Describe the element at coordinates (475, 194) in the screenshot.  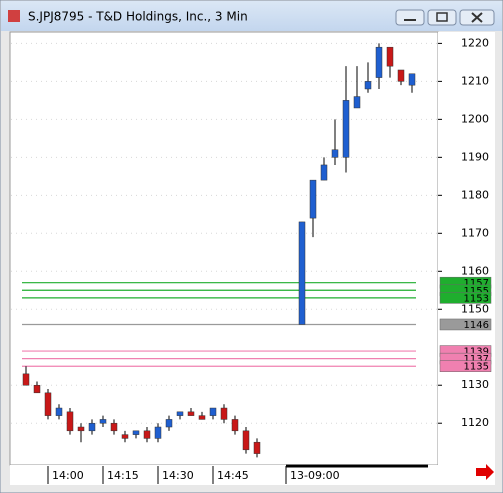
I see `y-tick-label: 1180` at that location.